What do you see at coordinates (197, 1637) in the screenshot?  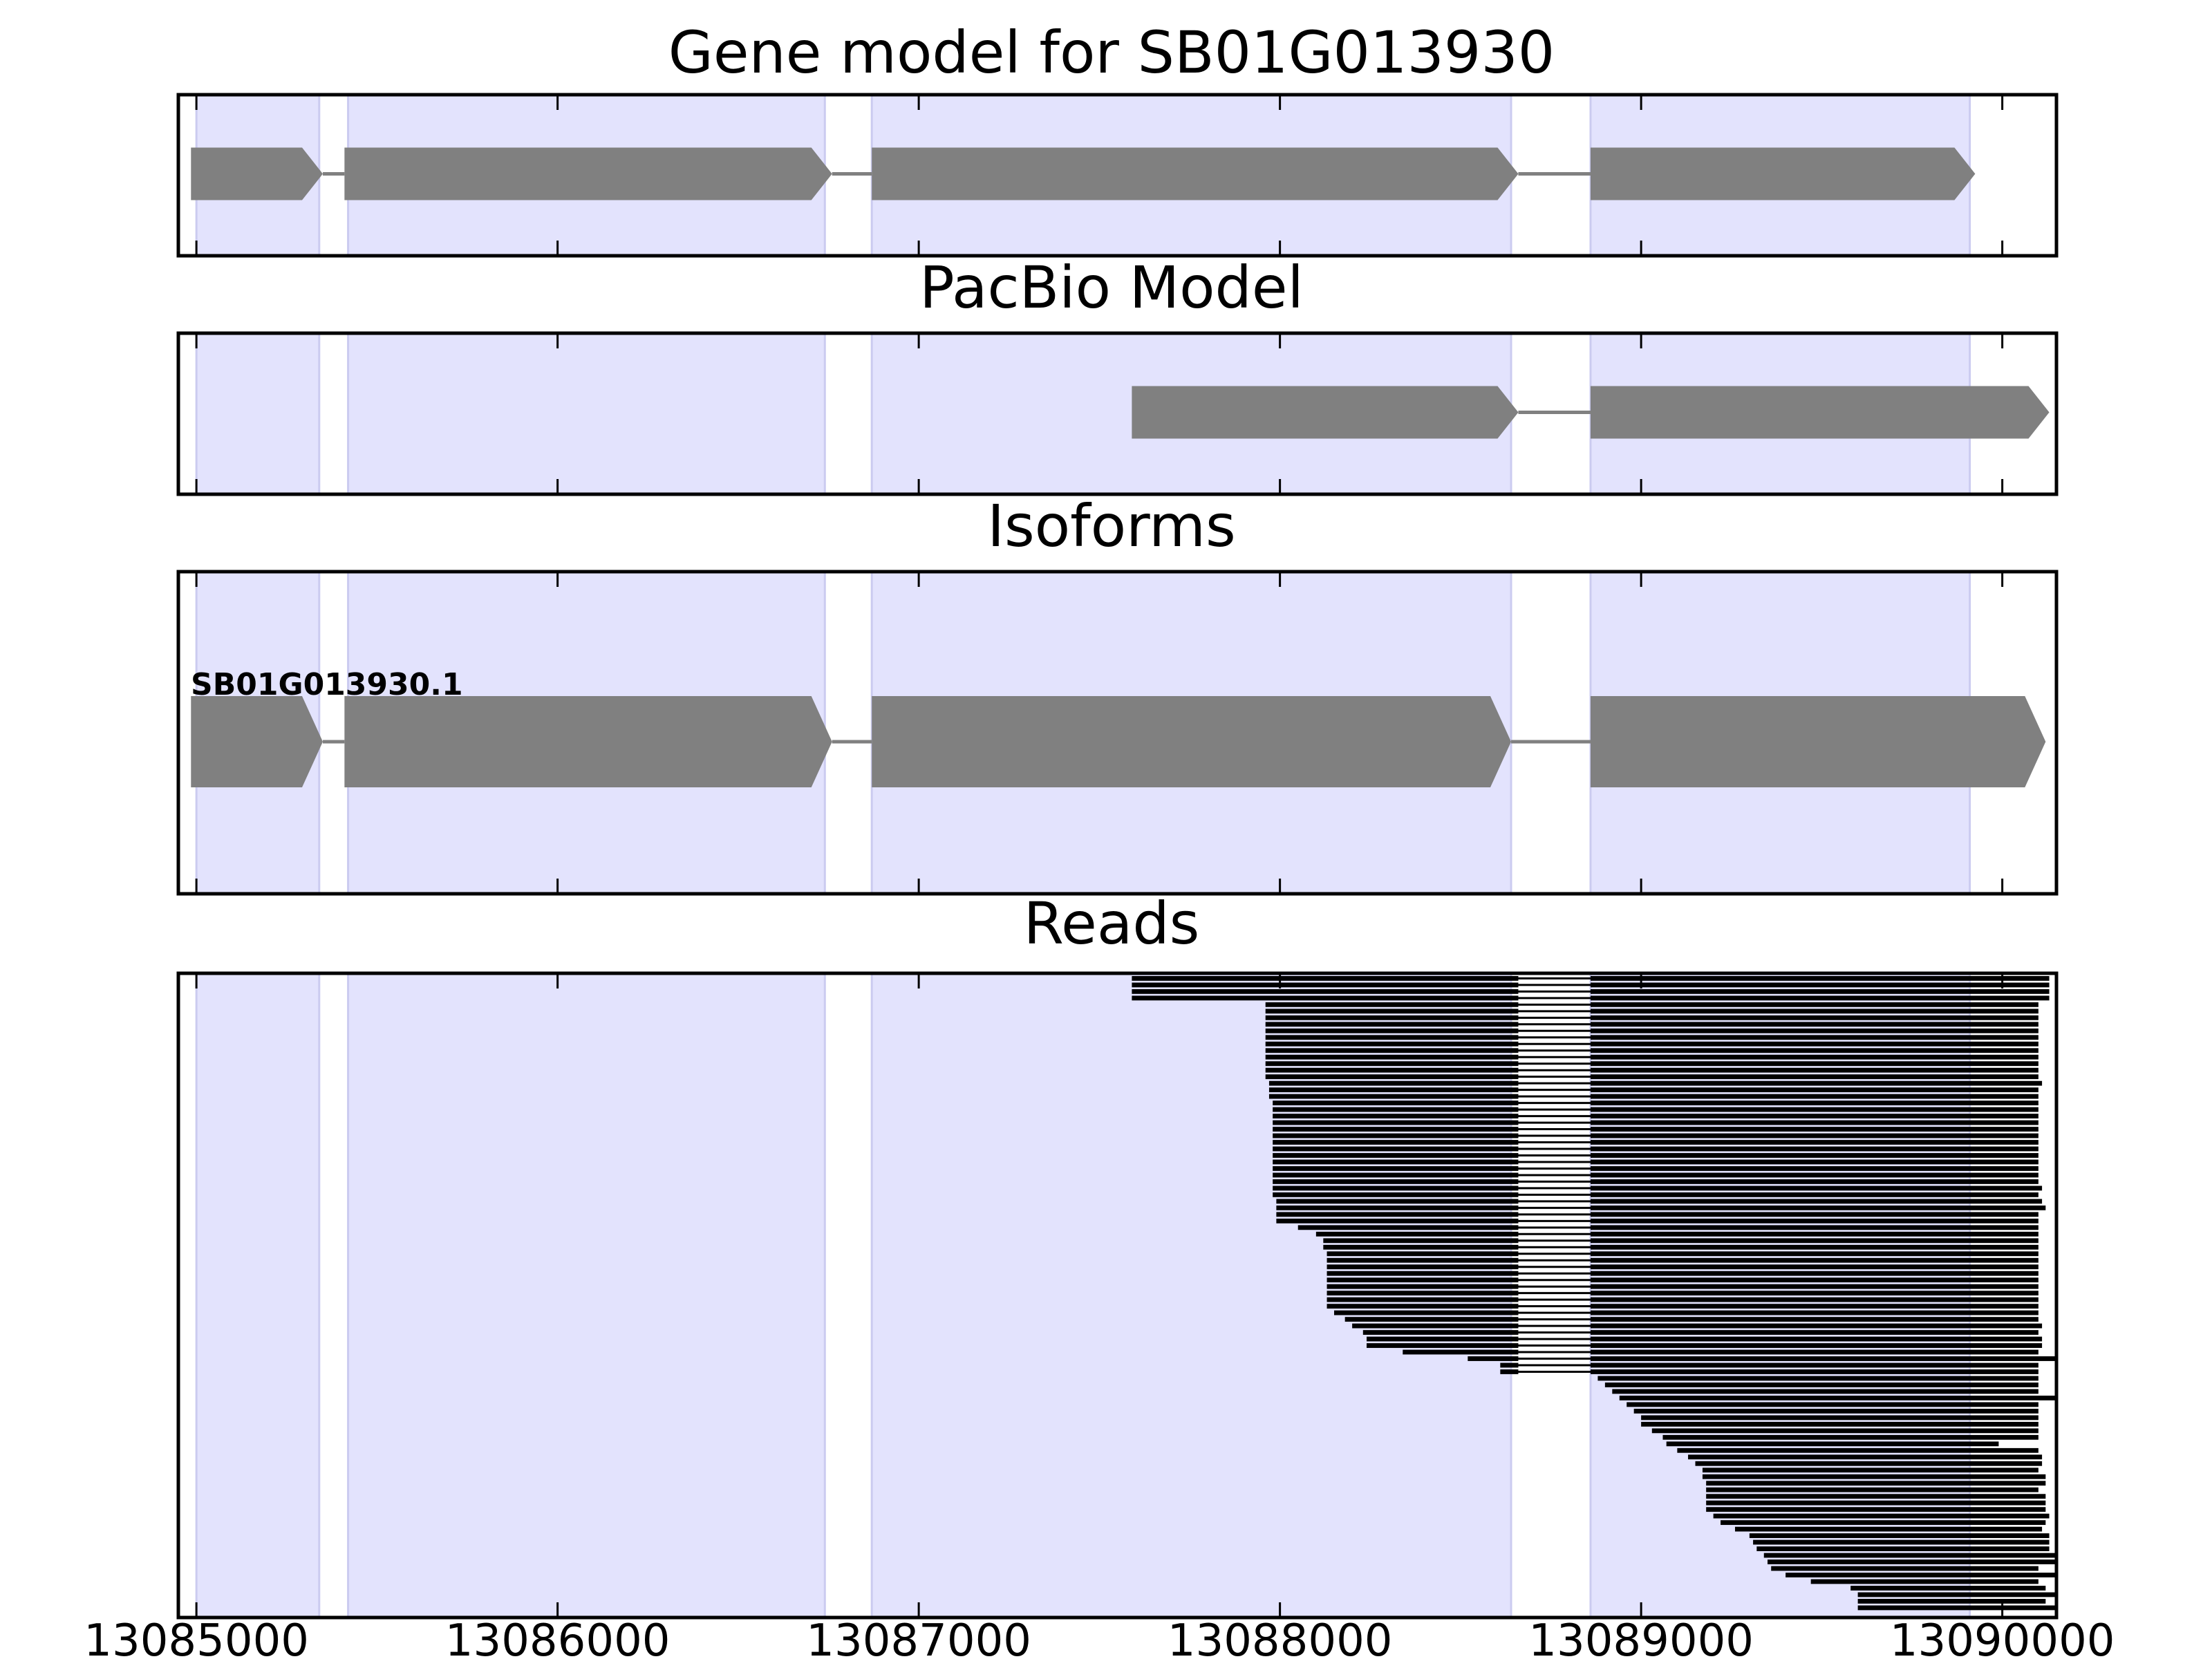 I see `x-tick-label: 13085000` at bounding box center [197, 1637].